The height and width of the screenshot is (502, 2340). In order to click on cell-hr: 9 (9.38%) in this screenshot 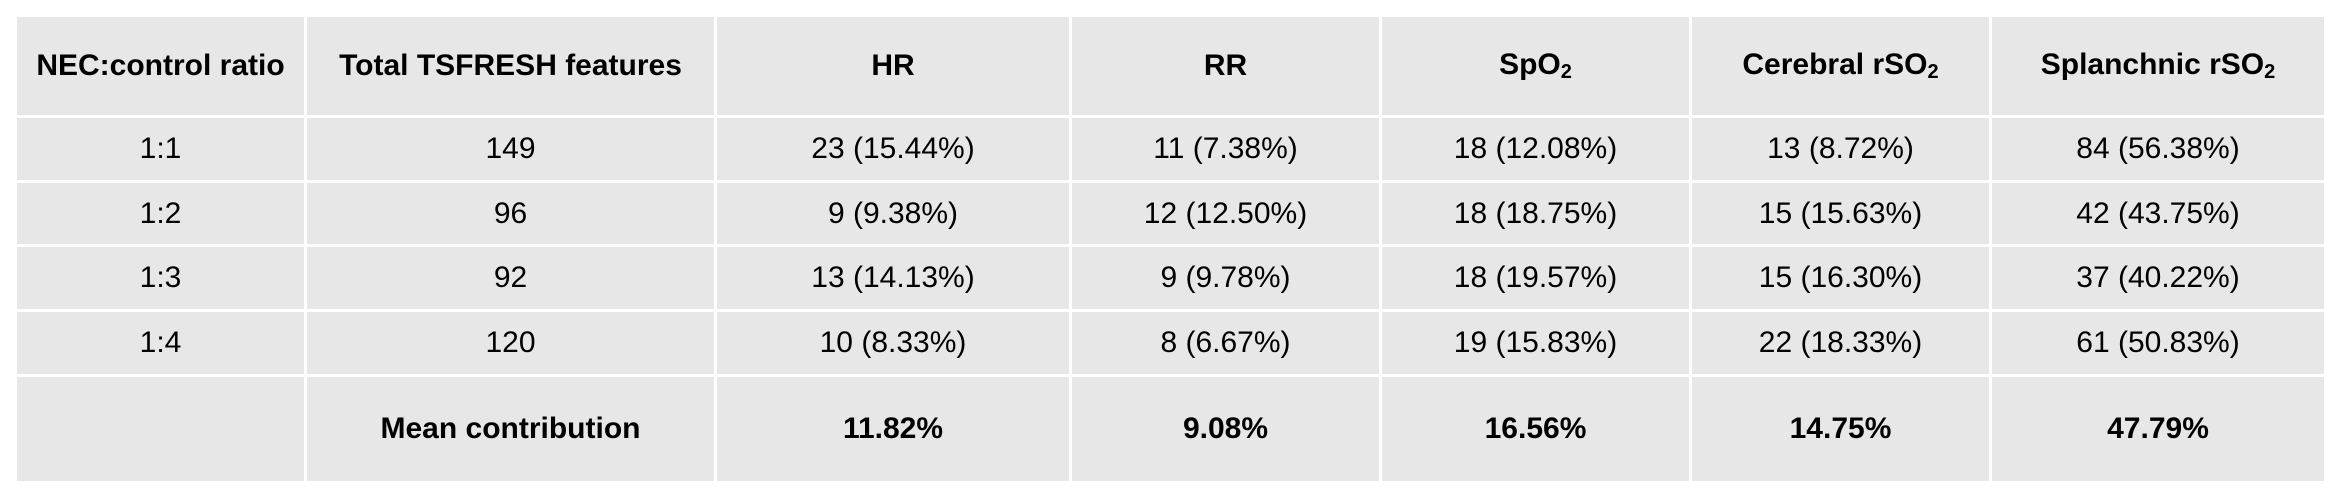, I will do `click(893, 213)`.